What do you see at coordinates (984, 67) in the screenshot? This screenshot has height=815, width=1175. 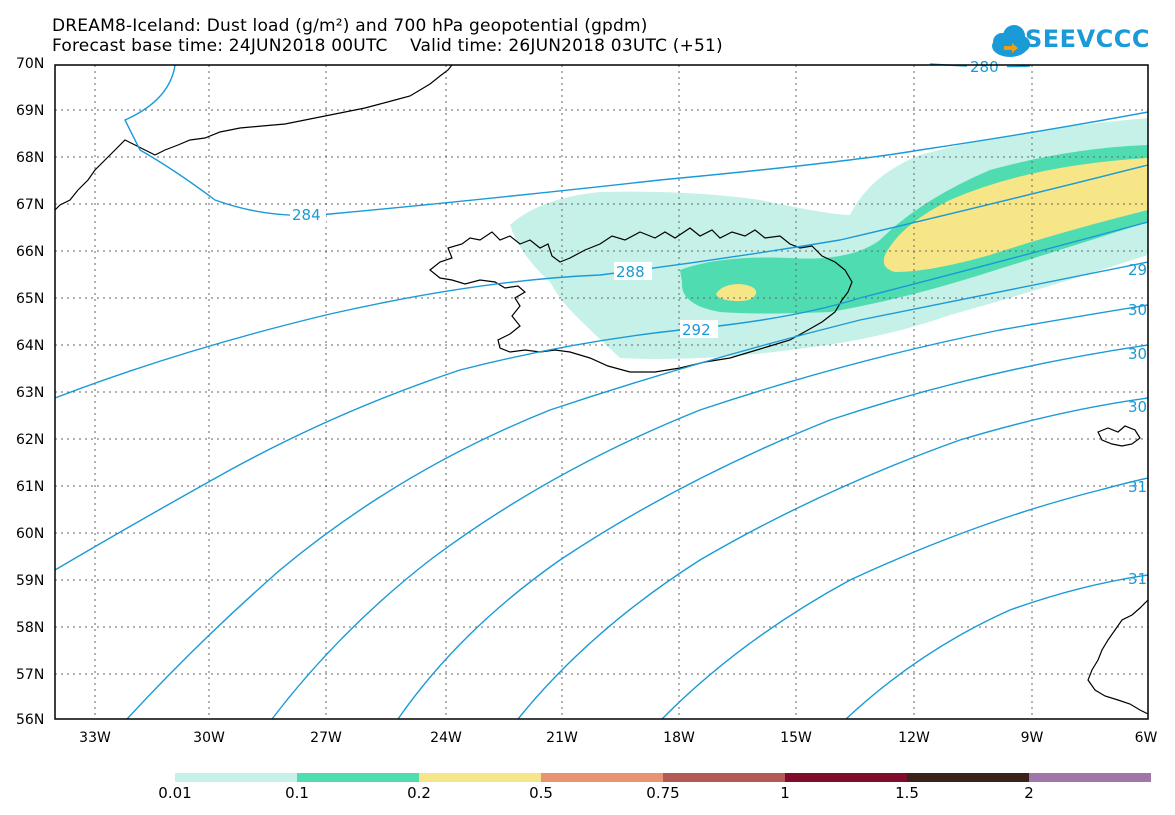 I see `contour-label-280: 280` at bounding box center [984, 67].